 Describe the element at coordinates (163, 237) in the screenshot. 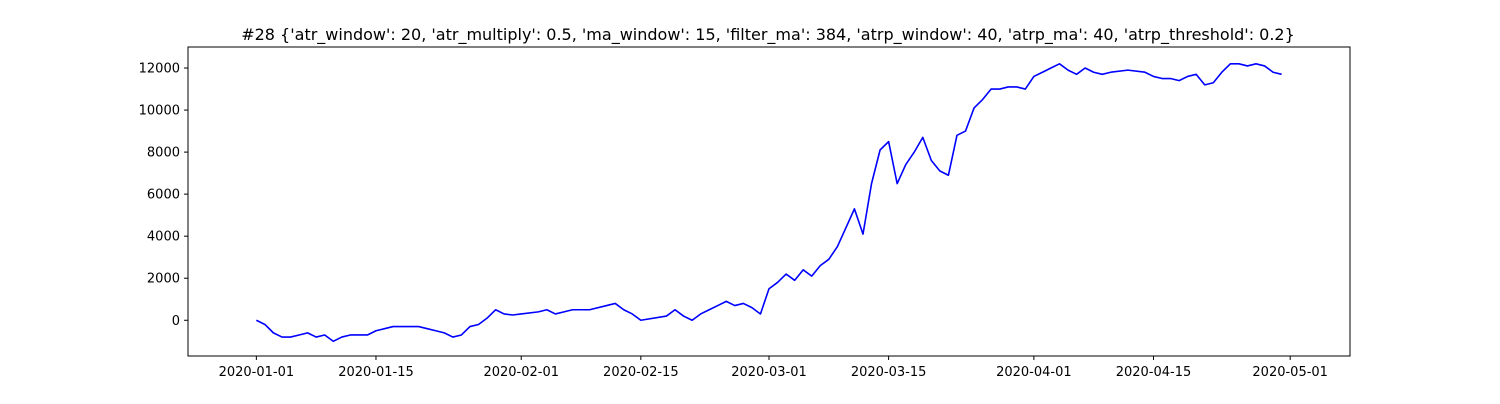

I see `y-tick-label: 4000` at that location.